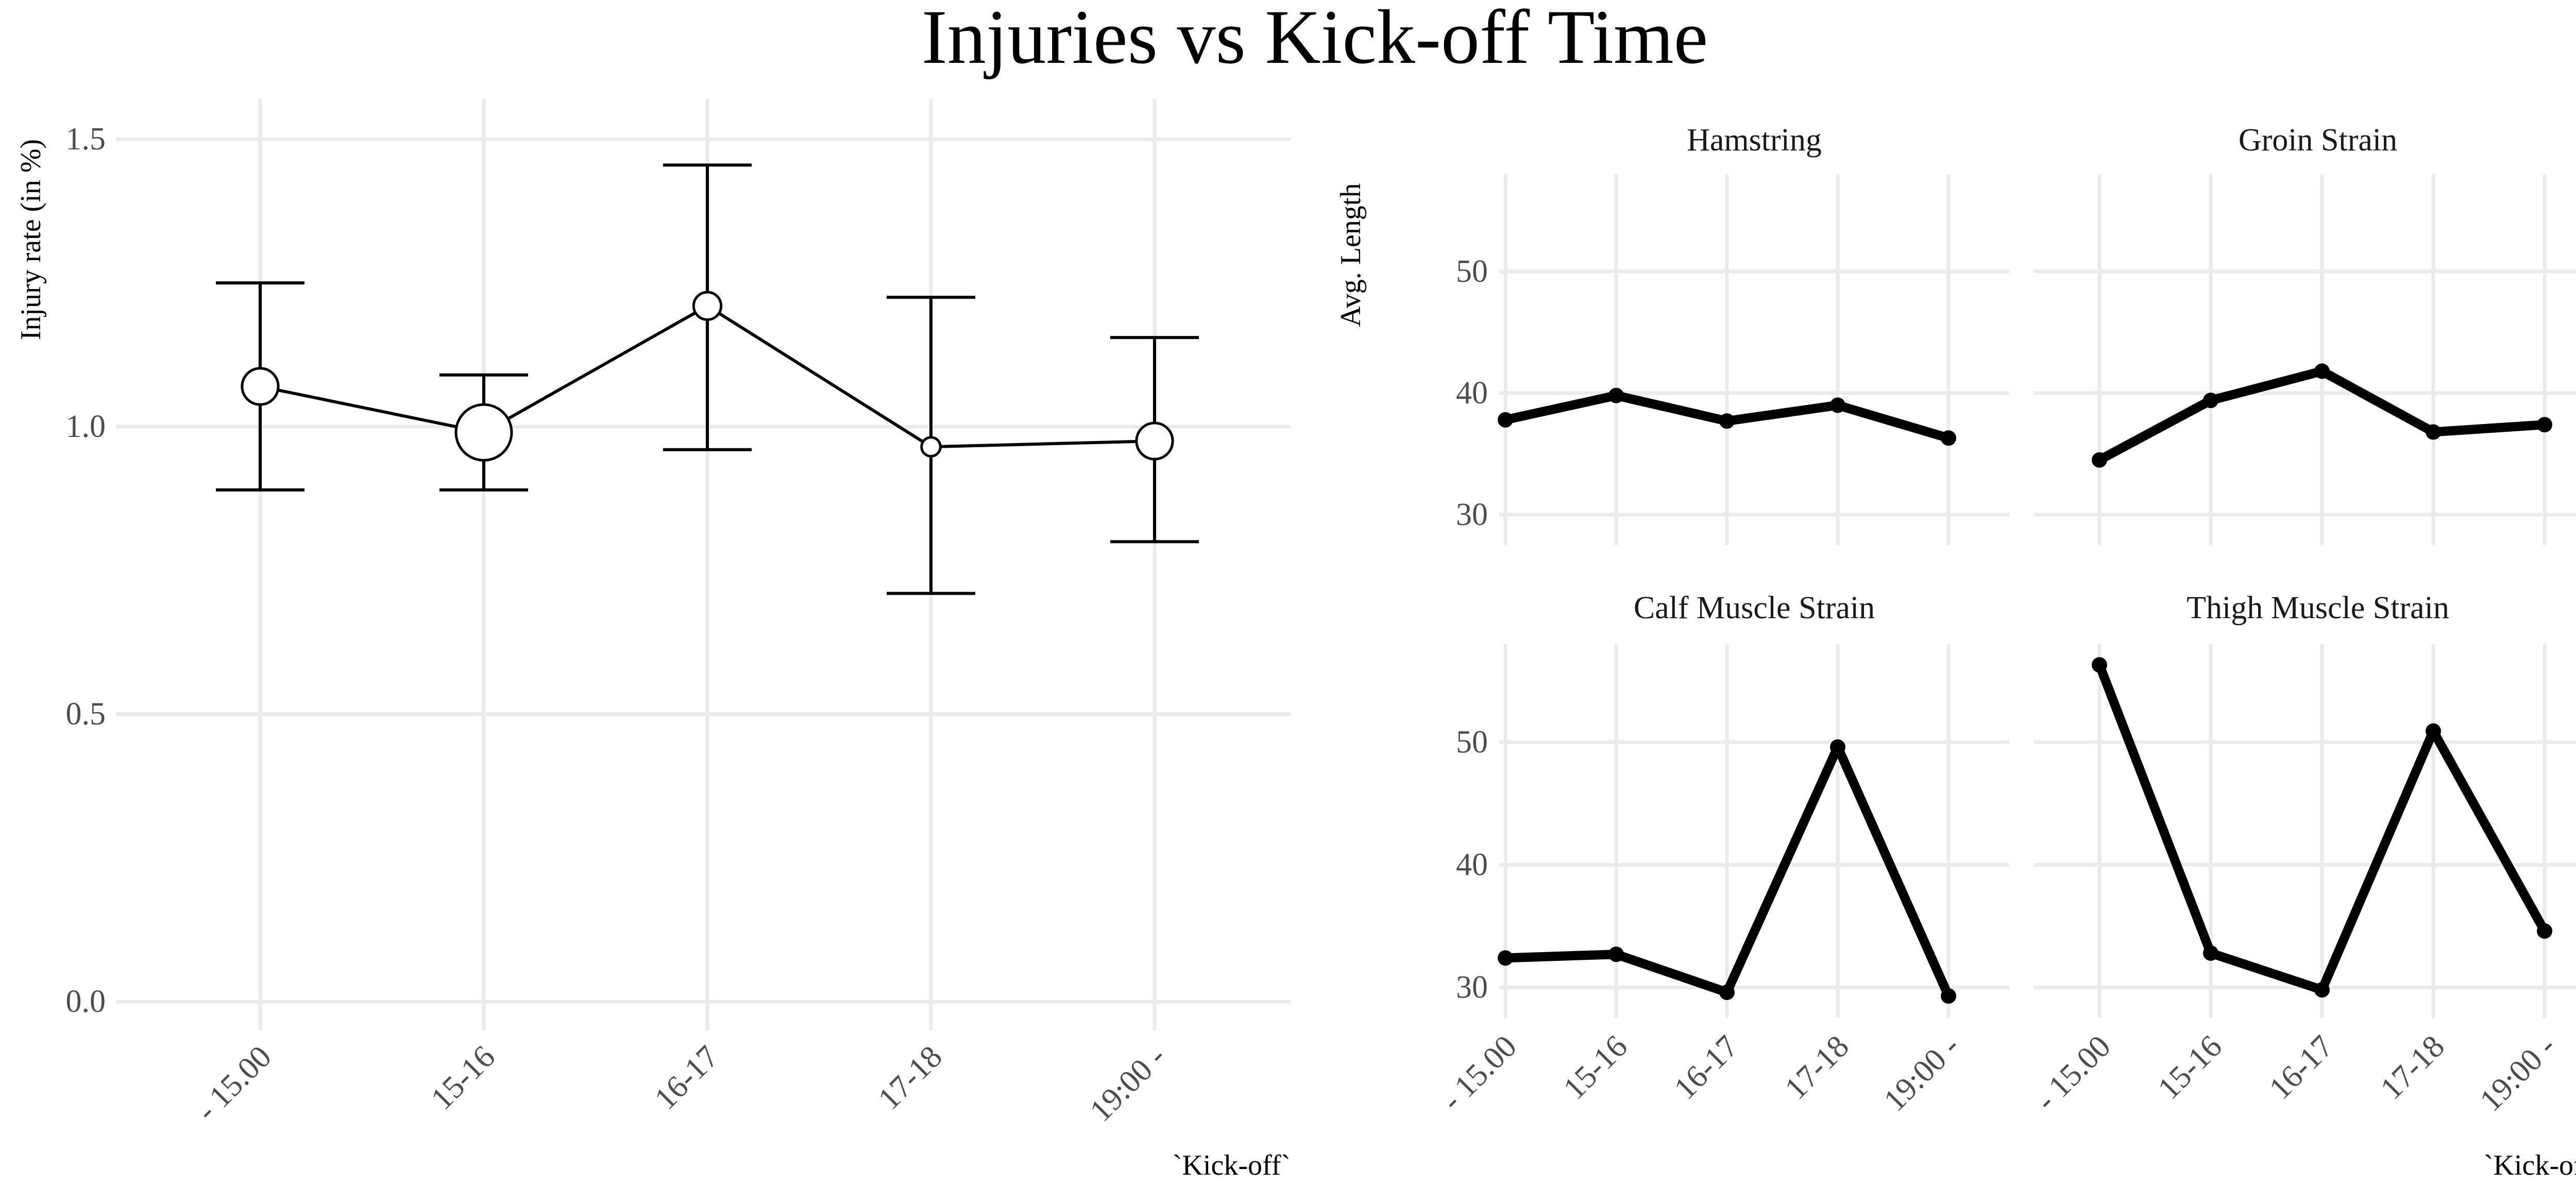 The height and width of the screenshot is (1202, 2576). Describe the element at coordinates (1754, 141) in the screenshot. I see `facet-title: Hamstring` at that location.